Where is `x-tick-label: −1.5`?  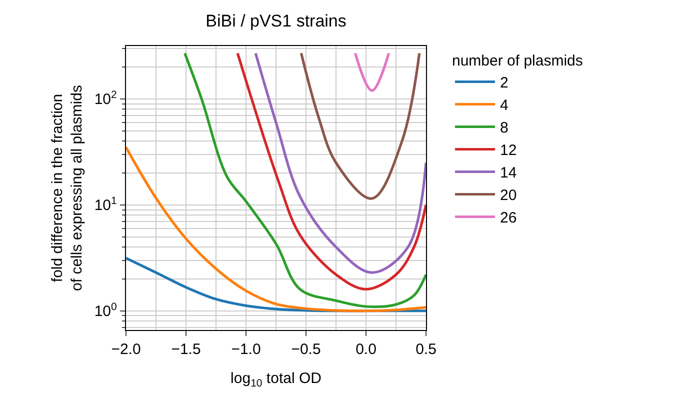
x-tick-label: −1.5 is located at coordinates (186, 349).